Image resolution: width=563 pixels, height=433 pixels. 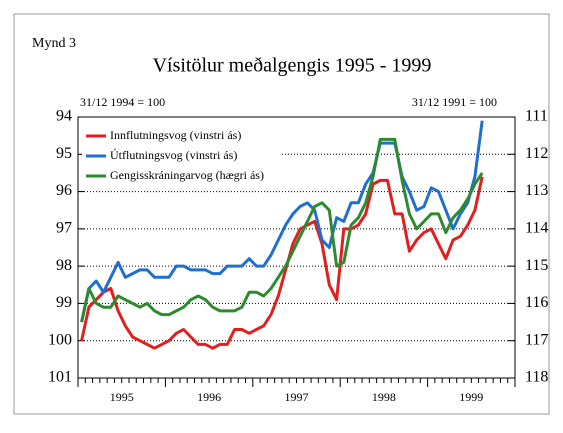 I want to click on y-tick-label: 99, so click(x=64, y=302).